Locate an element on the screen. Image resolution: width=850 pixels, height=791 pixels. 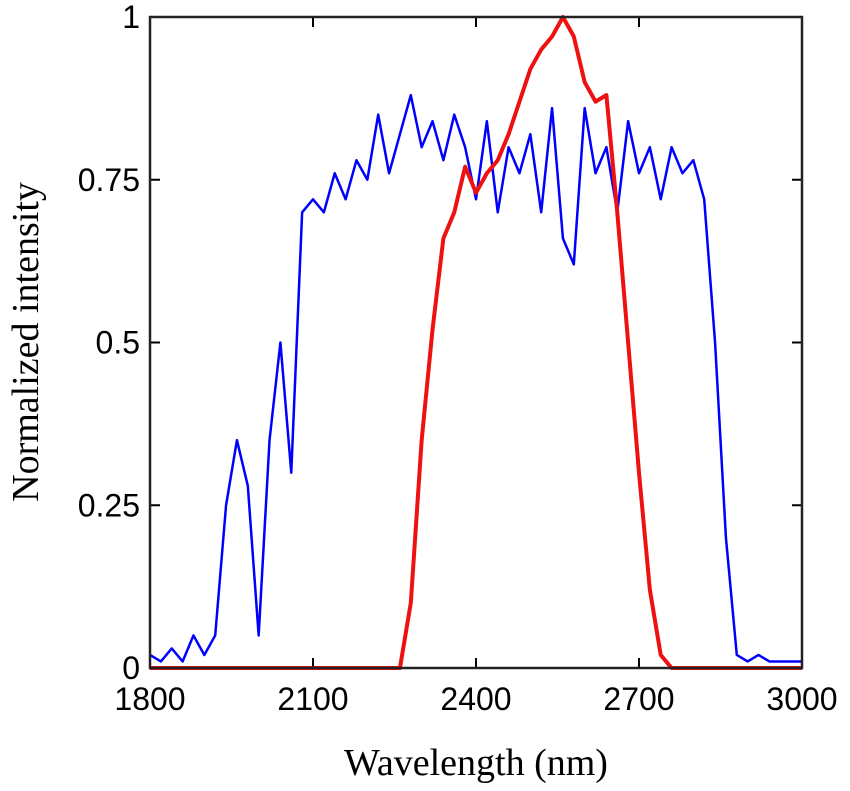
y-axis-label: Normalized intensity is located at coordinates (26, 342).